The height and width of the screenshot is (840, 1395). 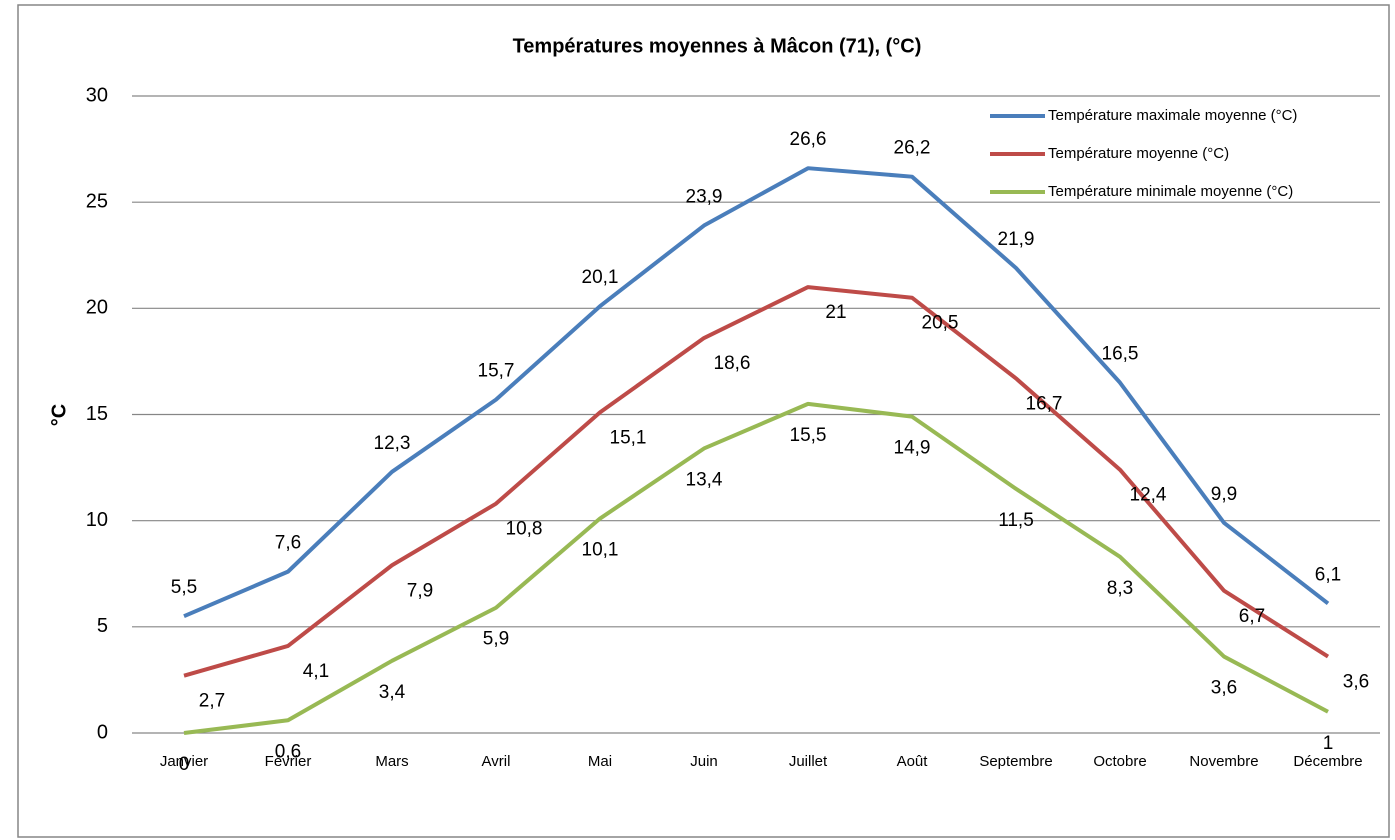 I want to click on data-label: 0, so click(x=184, y=764).